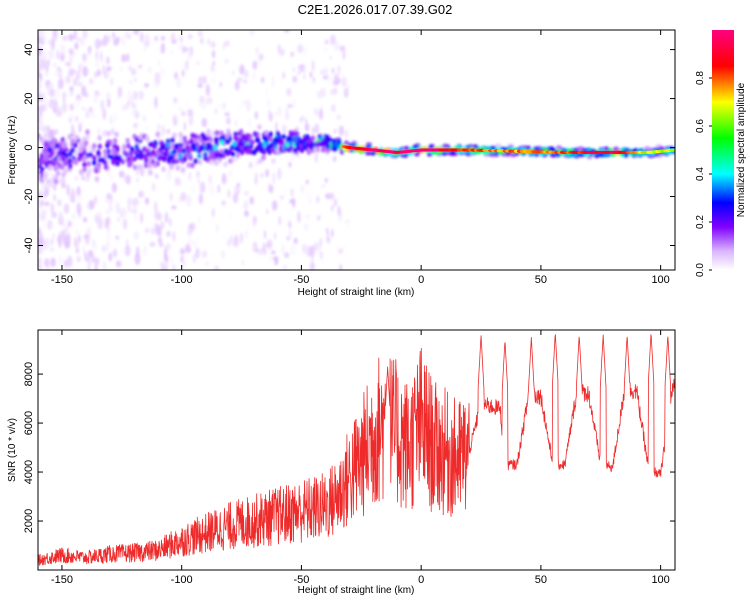 This screenshot has width=750, height=600. What do you see at coordinates (301, 280) in the screenshot?
I see `x-tick-label: -50` at bounding box center [301, 280].